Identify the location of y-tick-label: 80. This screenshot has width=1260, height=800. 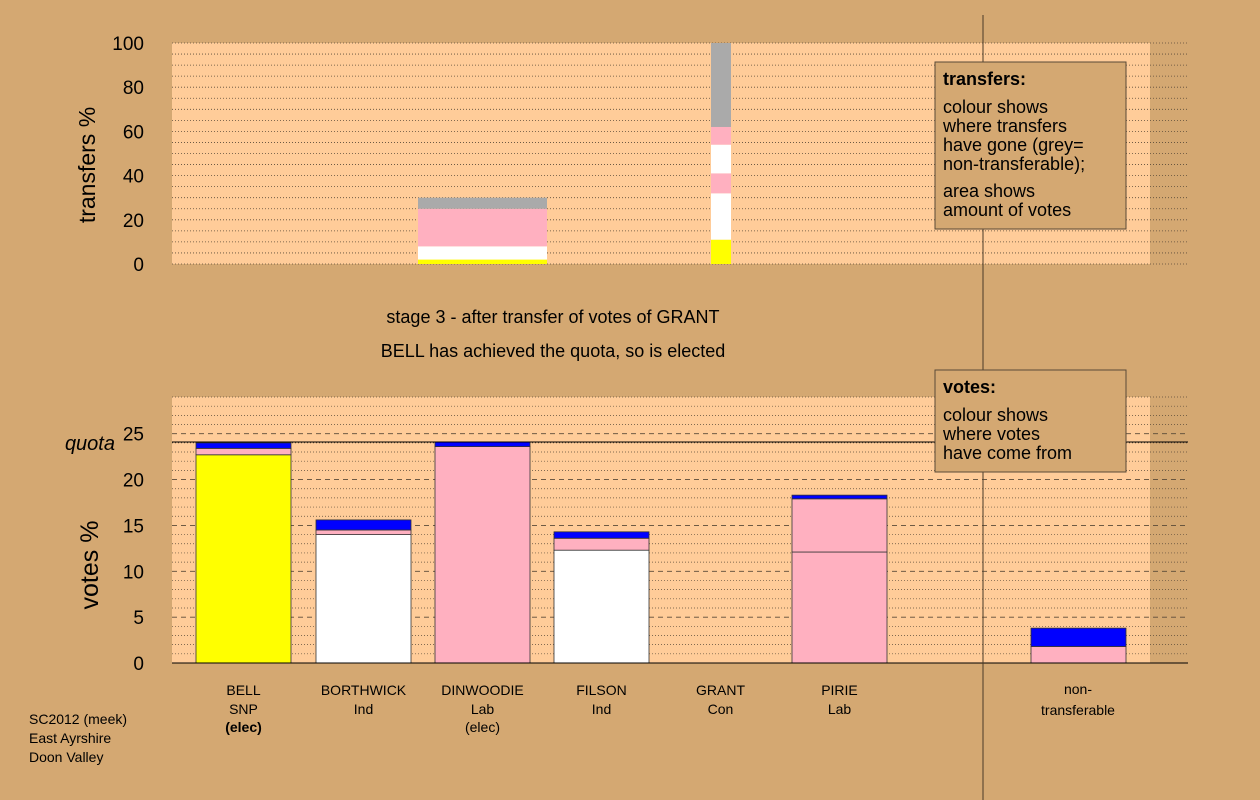
(133, 88).